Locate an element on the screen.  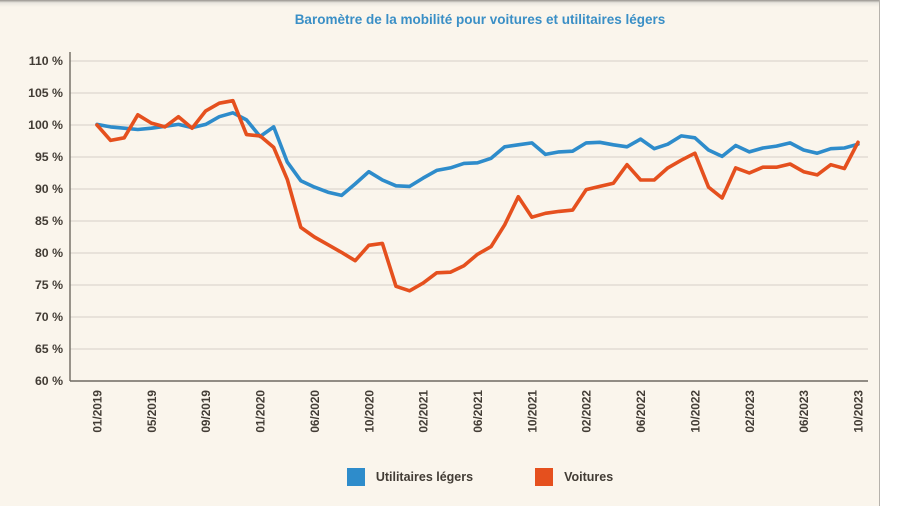
legend-label-voitures: Voitures is located at coordinates (589, 477).